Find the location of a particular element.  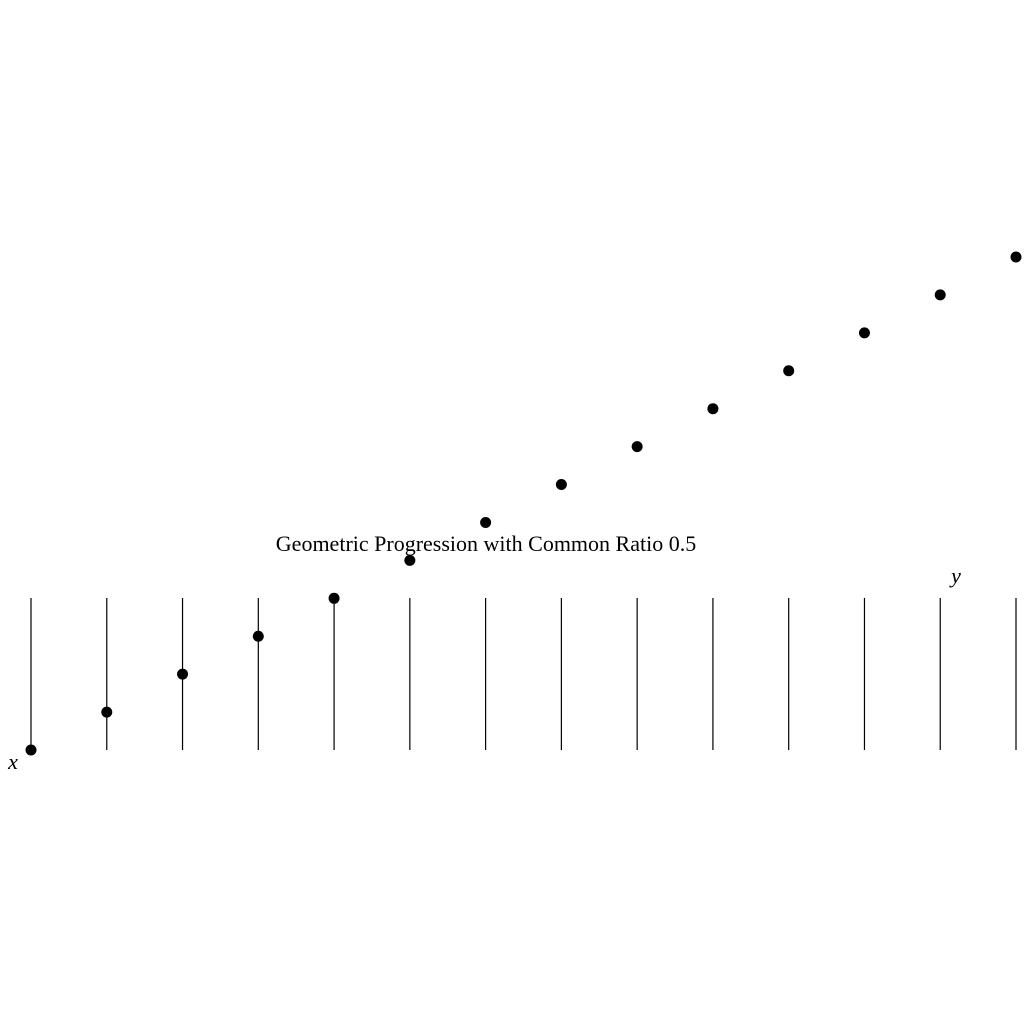

y-axis-label: y is located at coordinates (955, 575).